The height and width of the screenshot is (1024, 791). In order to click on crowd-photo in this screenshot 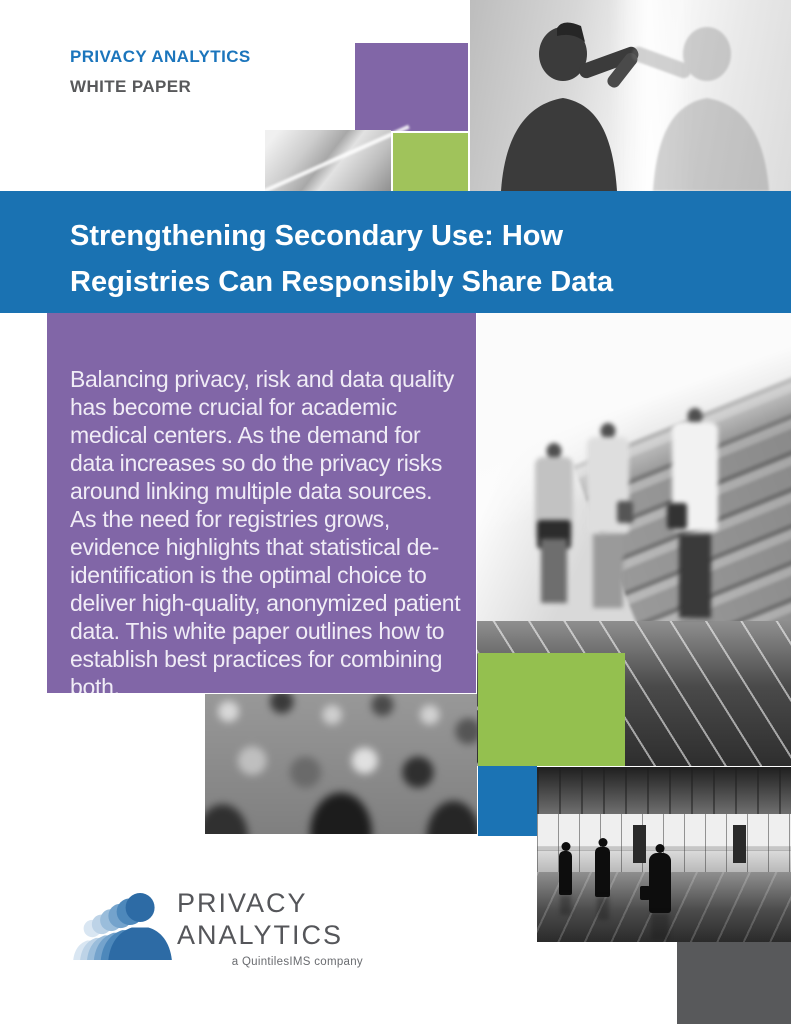, I will do `click(341, 764)`.